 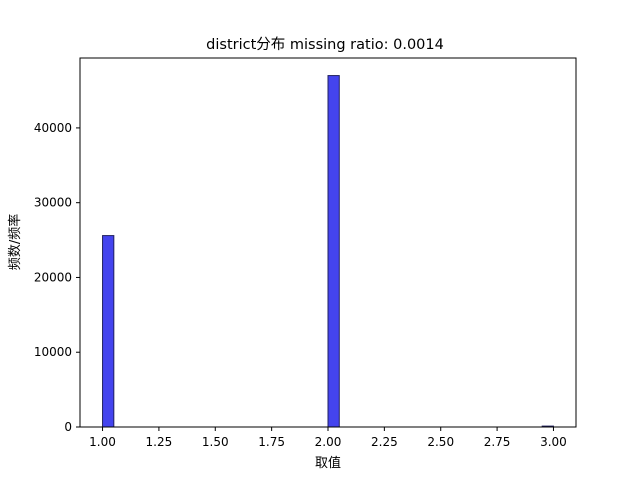 I want to click on x-axis-label: 取值, so click(x=328, y=463).